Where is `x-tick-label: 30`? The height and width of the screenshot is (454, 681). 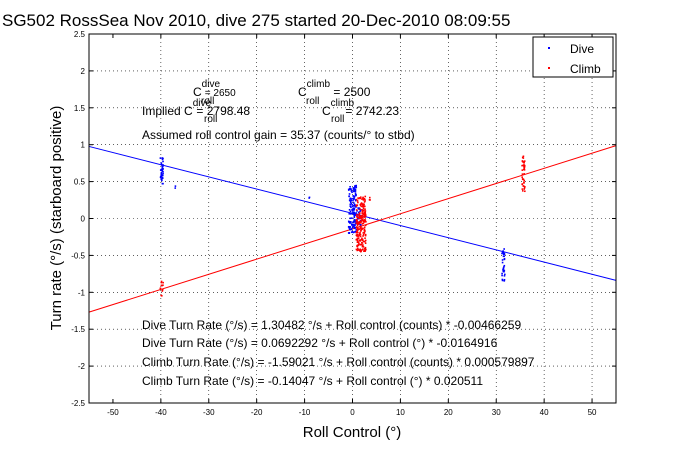 x-tick-label: 30 is located at coordinates (496, 412).